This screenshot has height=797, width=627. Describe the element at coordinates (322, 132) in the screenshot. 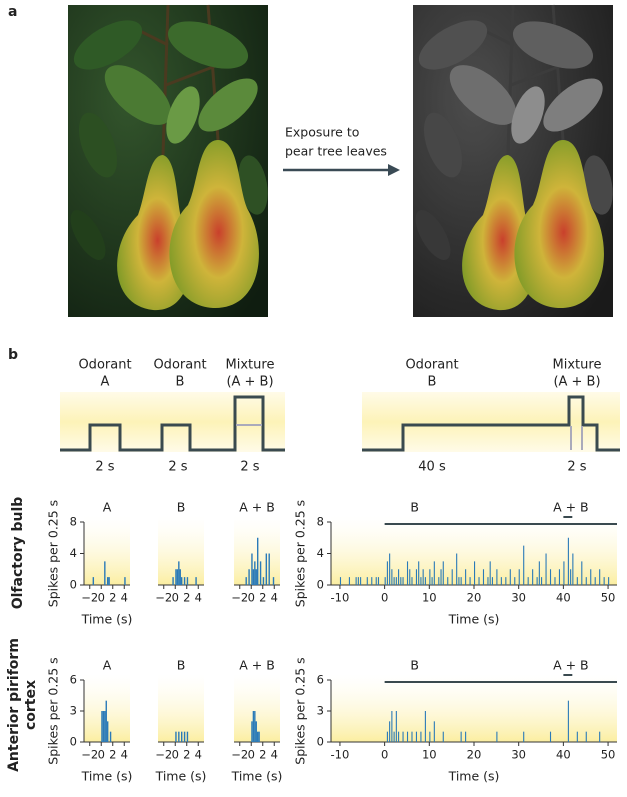

I see `arrow-text: Exposure to` at that location.